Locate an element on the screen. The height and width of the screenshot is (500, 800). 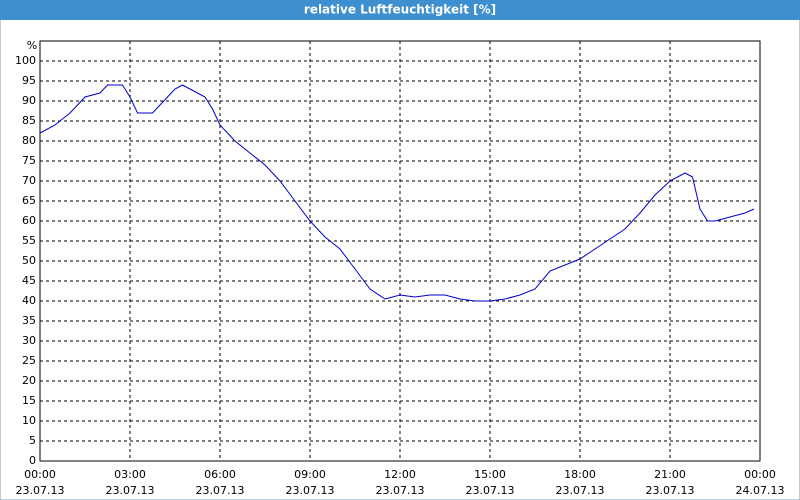
x-tick-label: 09:00 is located at coordinates (310, 474).